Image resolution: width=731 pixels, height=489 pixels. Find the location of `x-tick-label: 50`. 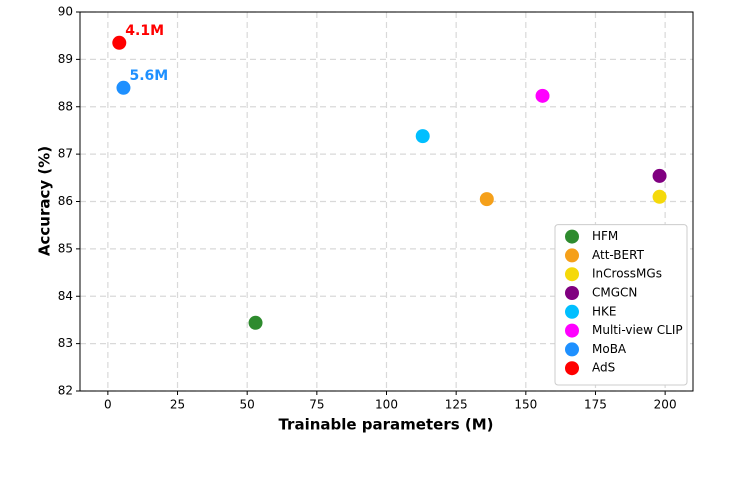

x-tick-label: 50 is located at coordinates (247, 405).